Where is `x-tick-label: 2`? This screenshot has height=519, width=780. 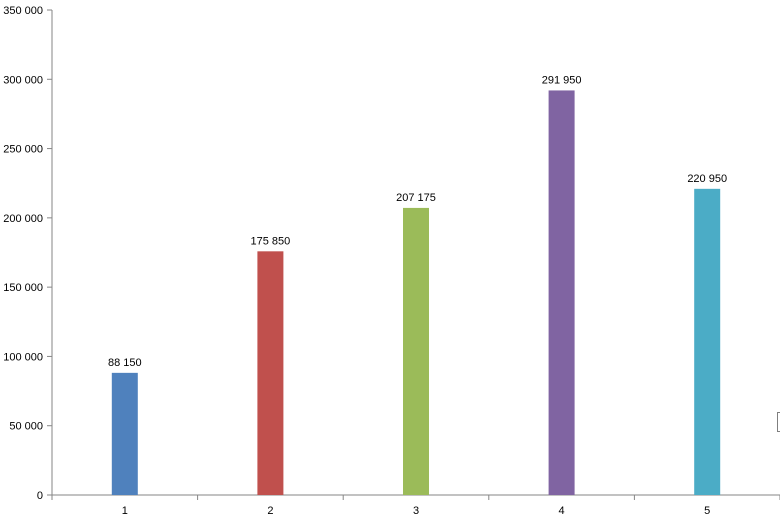
x-tick-label: 2 is located at coordinates (270, 511).